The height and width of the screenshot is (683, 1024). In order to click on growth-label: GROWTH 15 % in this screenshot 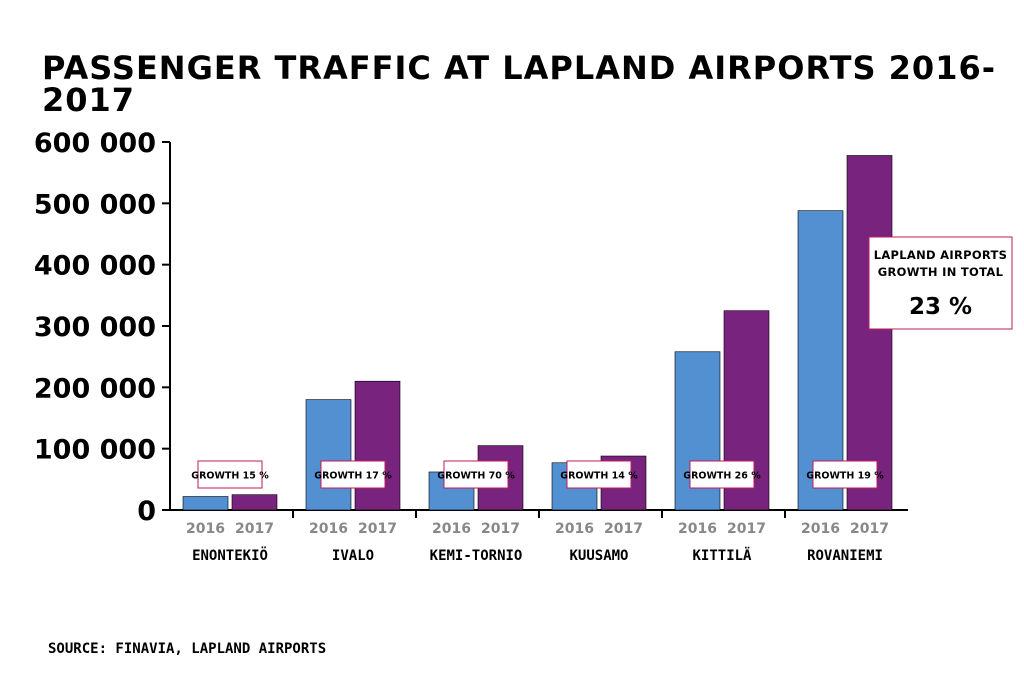, I will do `click(230, 476)`.